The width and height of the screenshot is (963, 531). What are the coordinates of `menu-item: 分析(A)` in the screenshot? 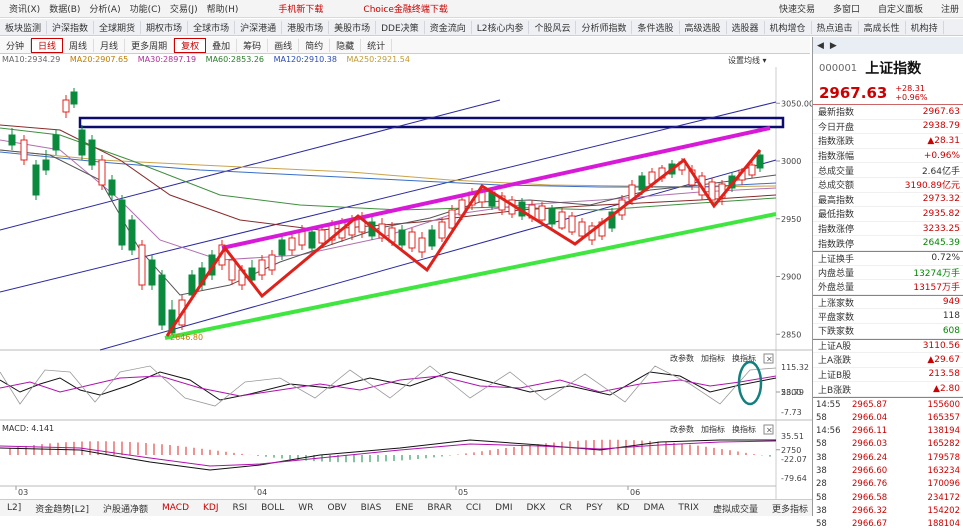 It's located at (105, 10).